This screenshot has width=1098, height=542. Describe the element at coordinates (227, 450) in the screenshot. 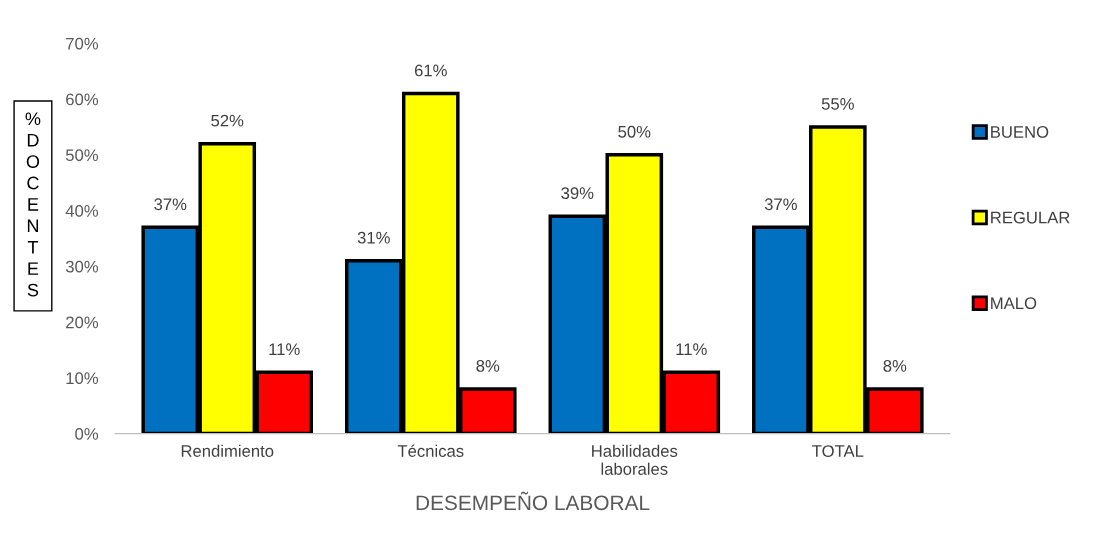

I see `x-tick-label: Rendimiento` at that location.